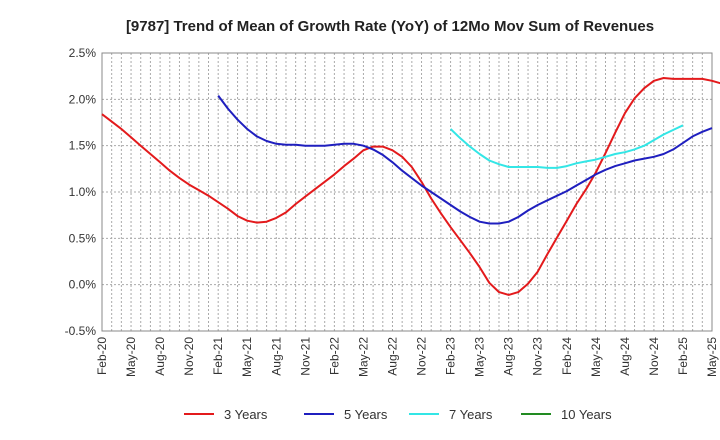 The height and width of the screenshot is (440, 720). What do you see at coordinates (189, 356) in the screenshot?
I see `x-tick-label: Nov-20` at bounding box center [189, 356].